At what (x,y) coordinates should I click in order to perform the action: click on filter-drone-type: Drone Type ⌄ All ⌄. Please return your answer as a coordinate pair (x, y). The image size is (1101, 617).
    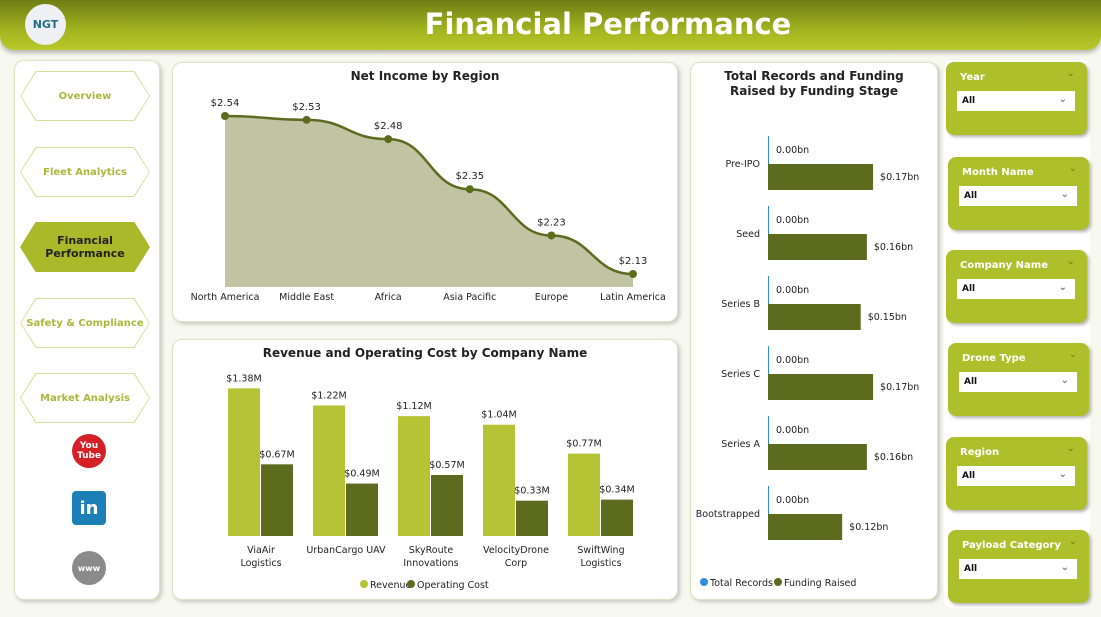
    Looking at the image, I should click on (1018, 379).